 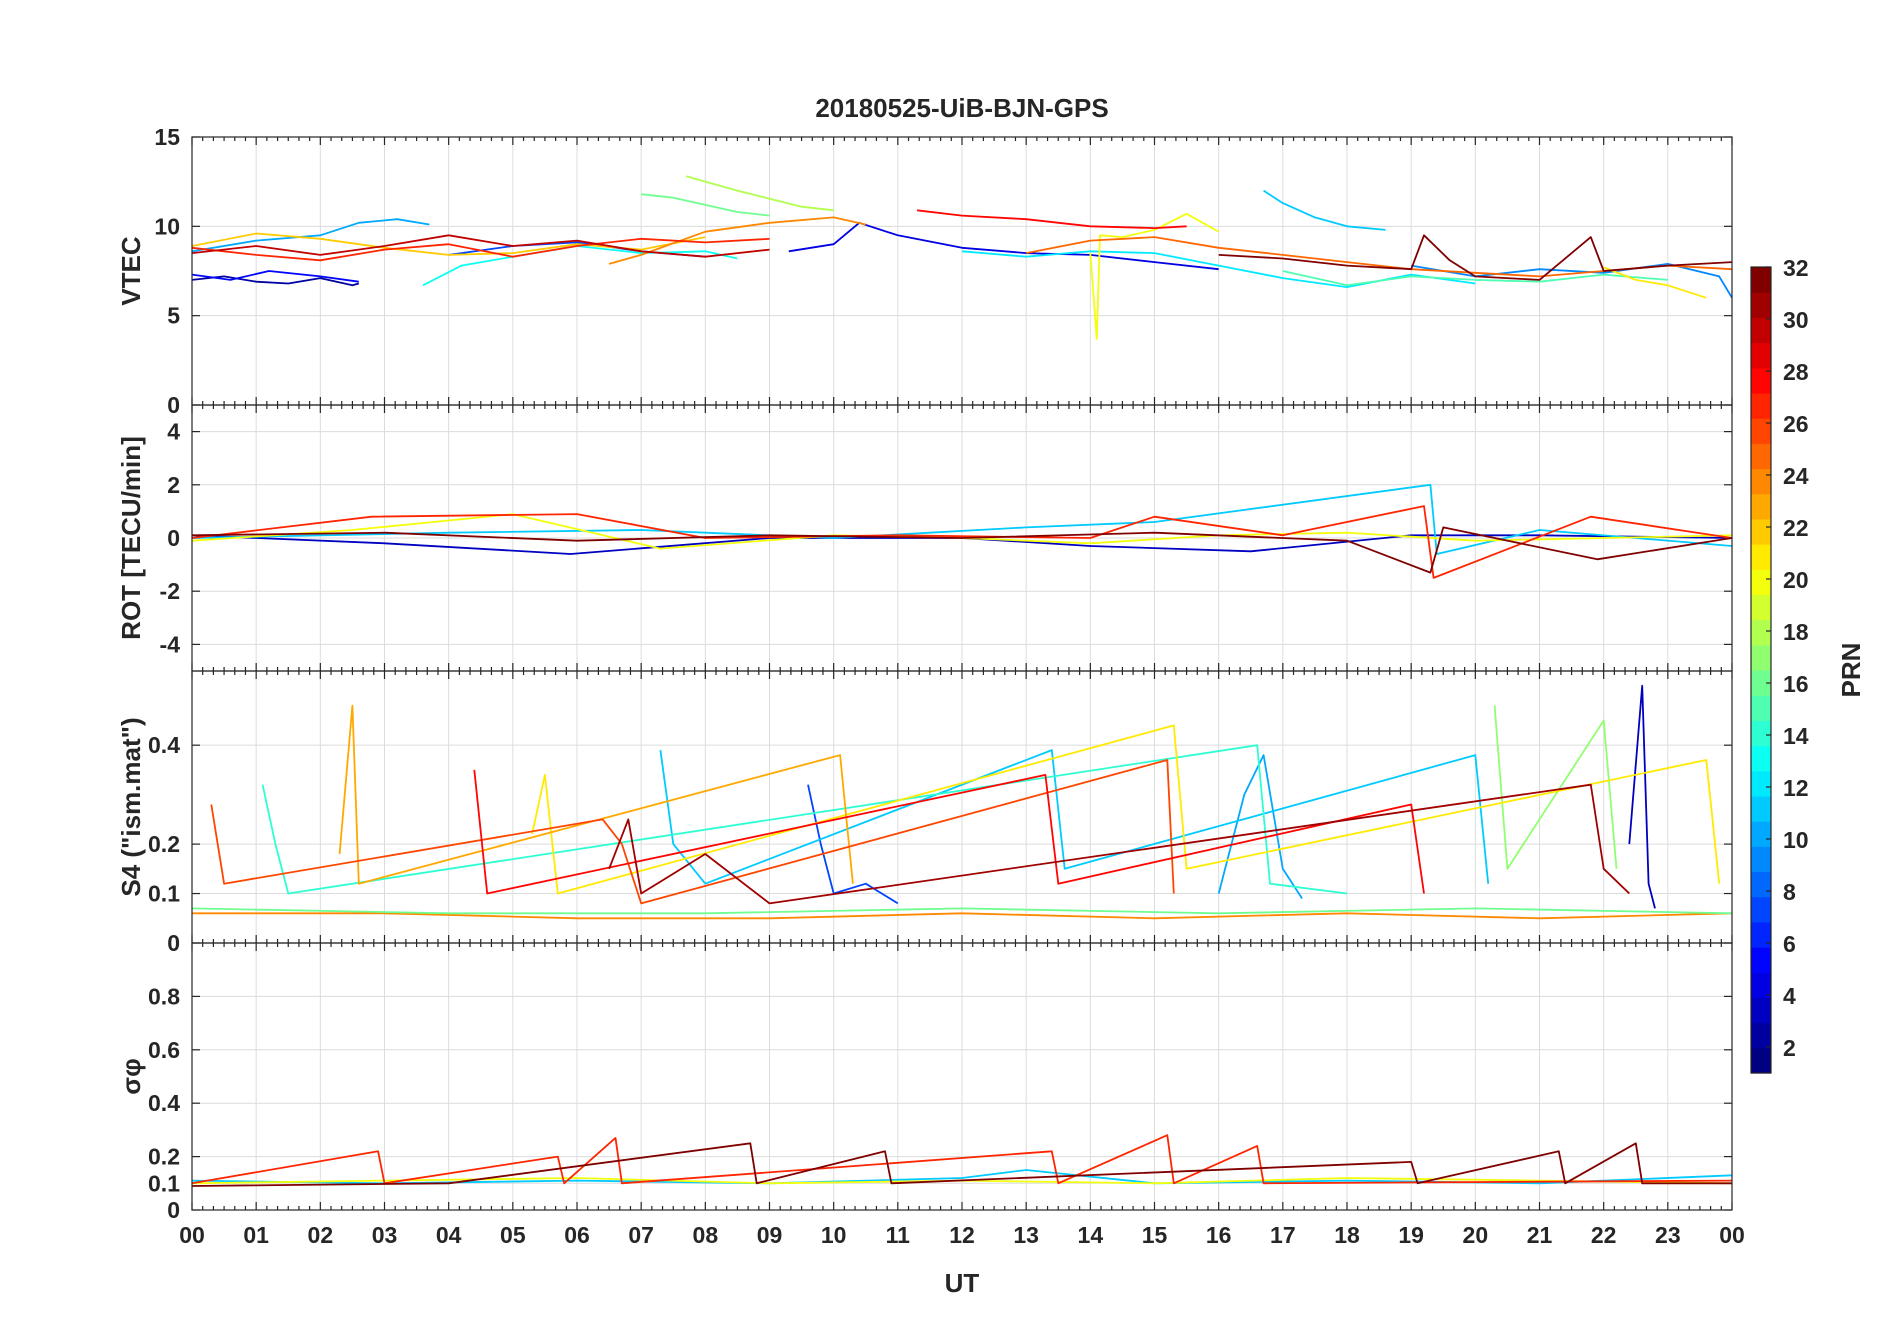 I want to click on x-tick-label: 19, so click(x=1411, y=1235).